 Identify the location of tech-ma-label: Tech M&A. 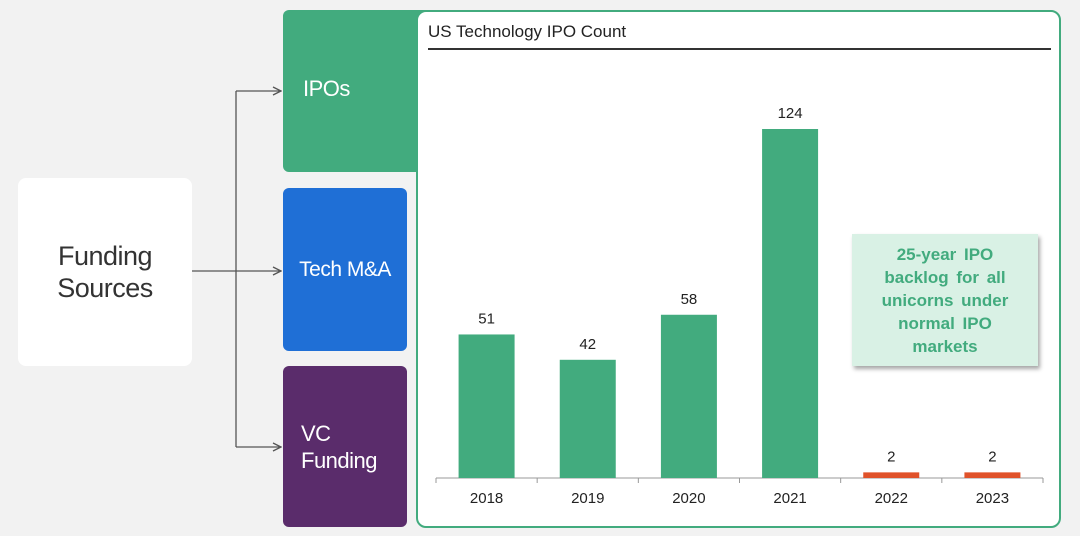
(345, 269).